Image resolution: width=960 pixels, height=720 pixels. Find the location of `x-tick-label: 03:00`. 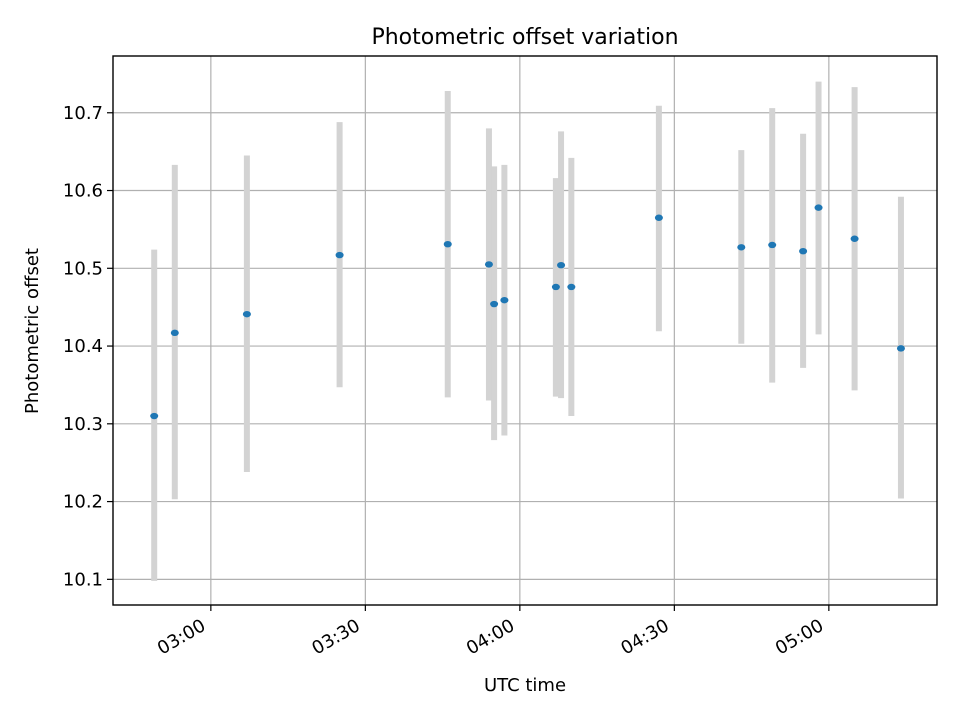

x-tick-label: 03:00 is located at coordinates (181, 637).